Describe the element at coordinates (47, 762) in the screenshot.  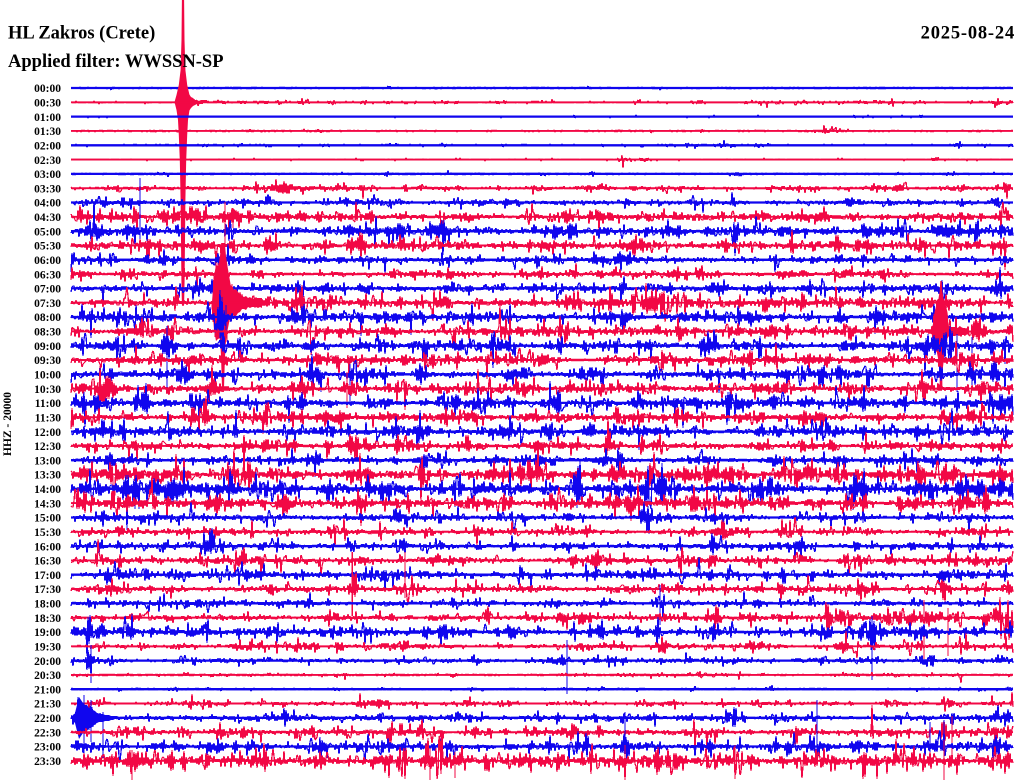
I see `svg-text: 23:30` at that location.